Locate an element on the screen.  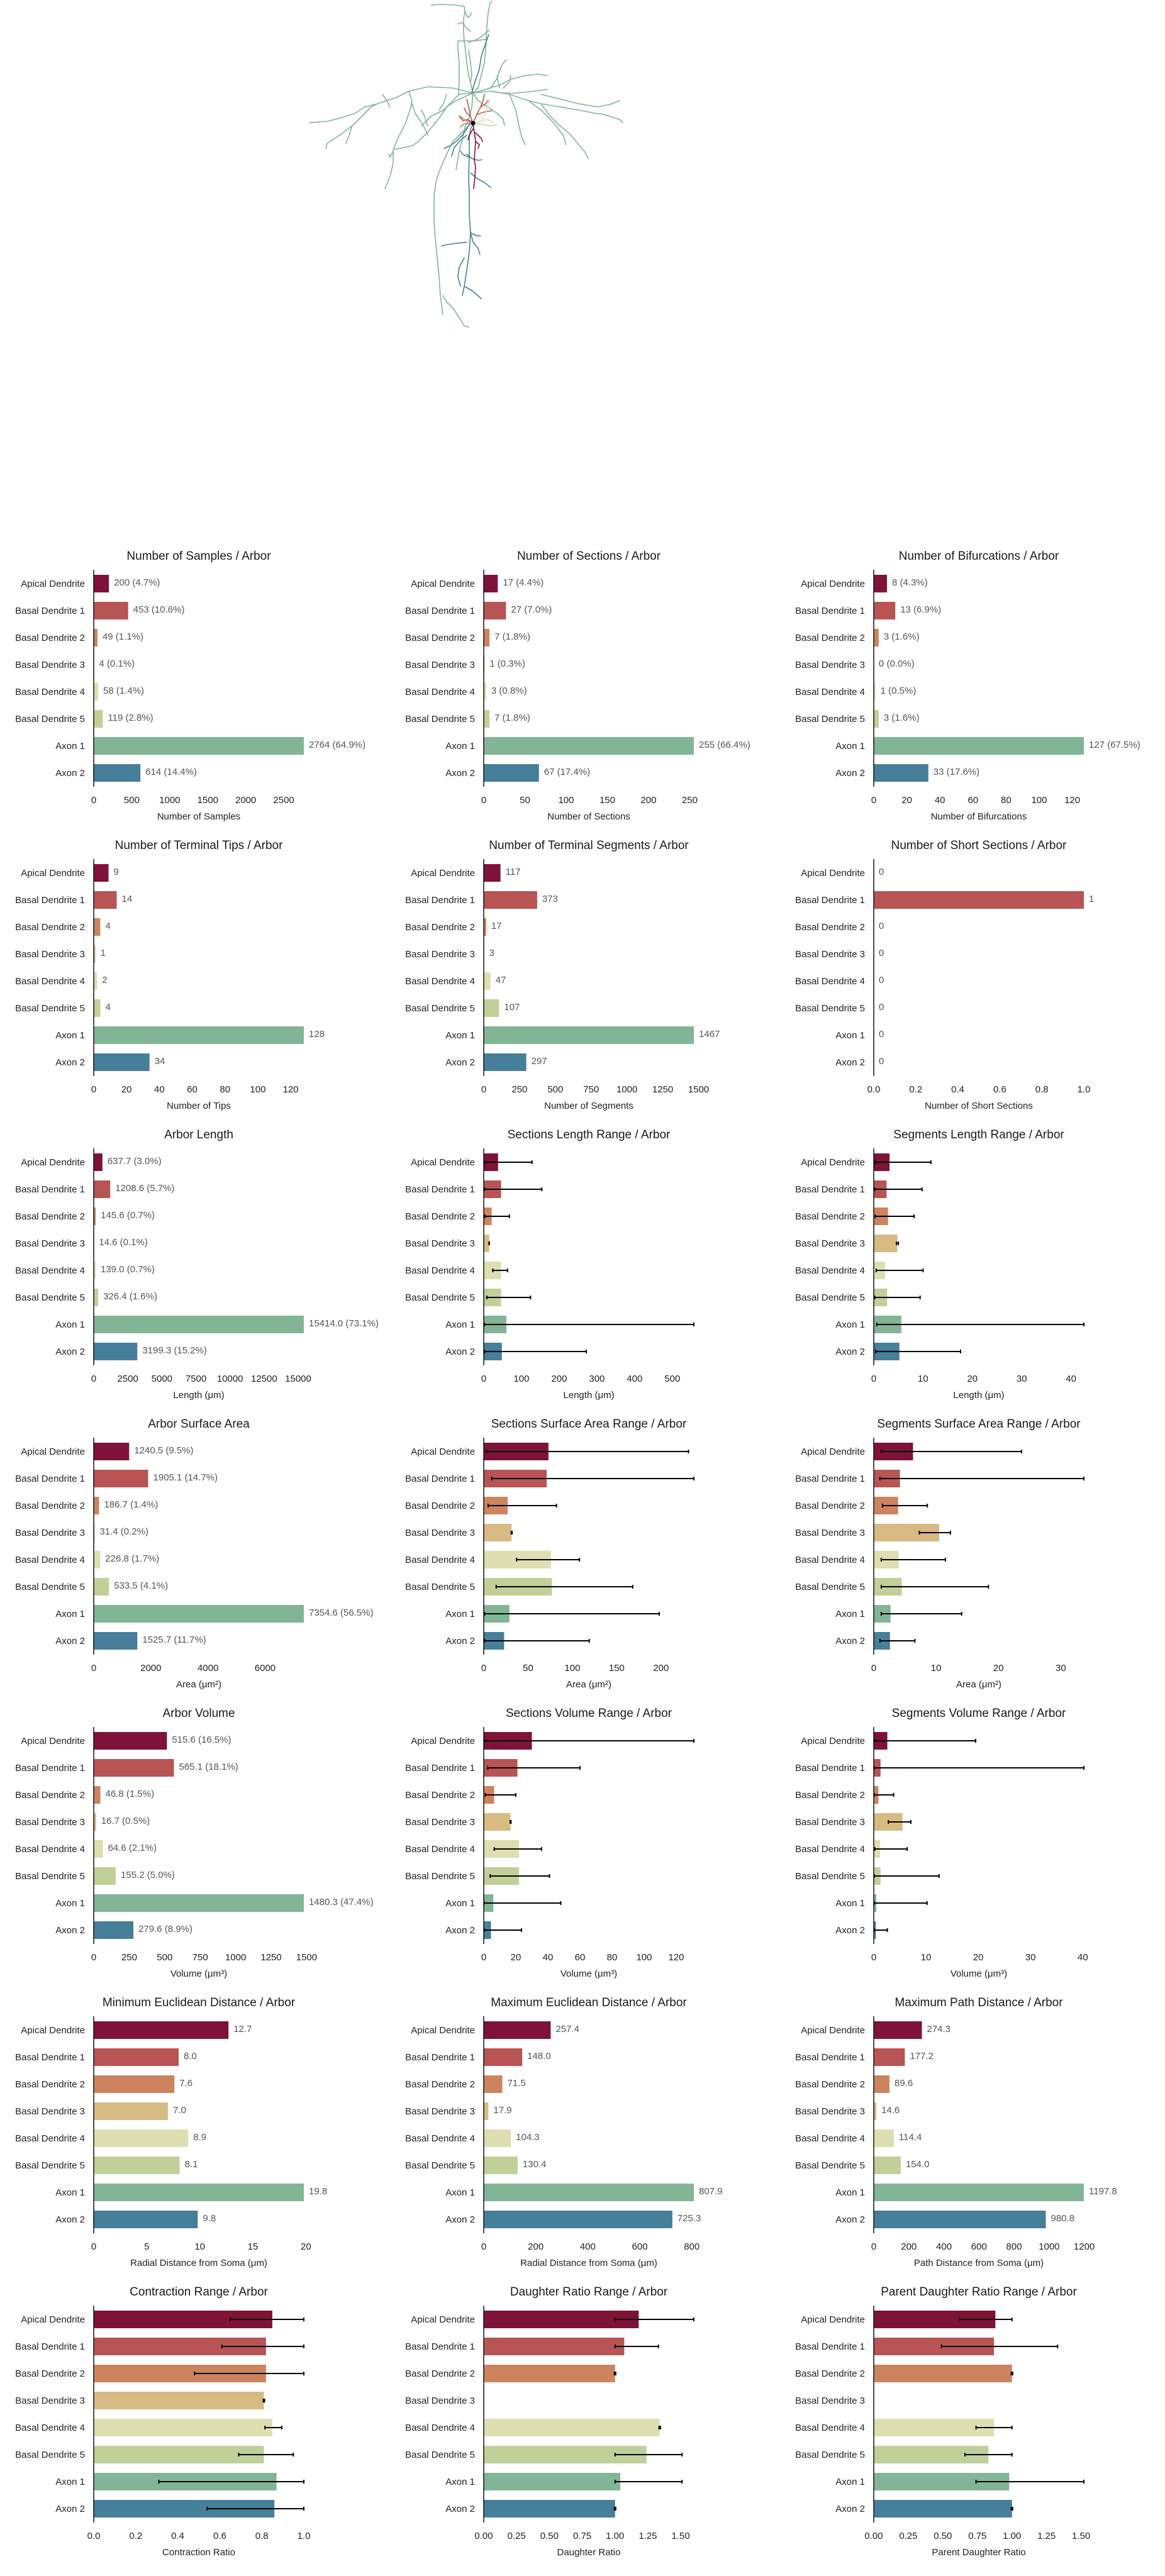
x-axis-label: Daughter Ratio is located at coordinates (589, 2552).